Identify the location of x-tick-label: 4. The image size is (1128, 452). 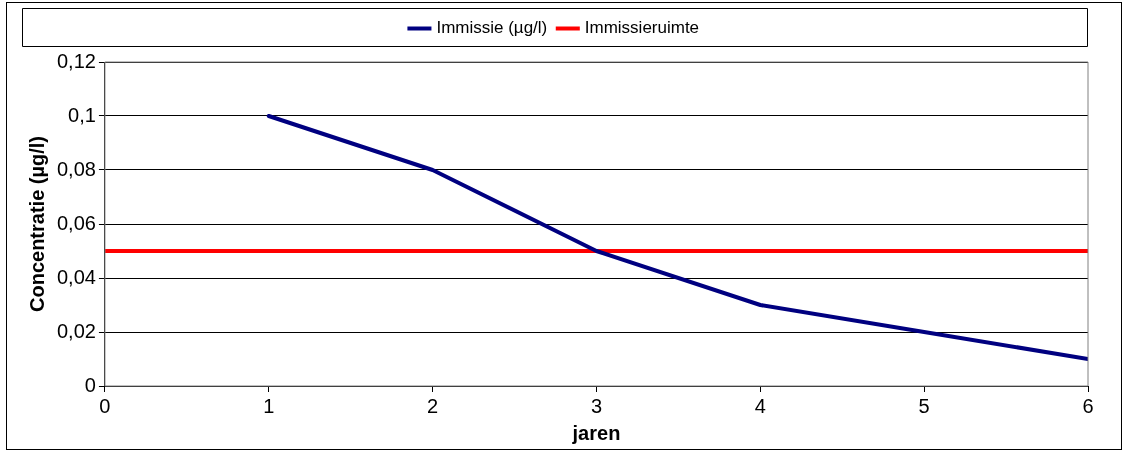
(760, 405).